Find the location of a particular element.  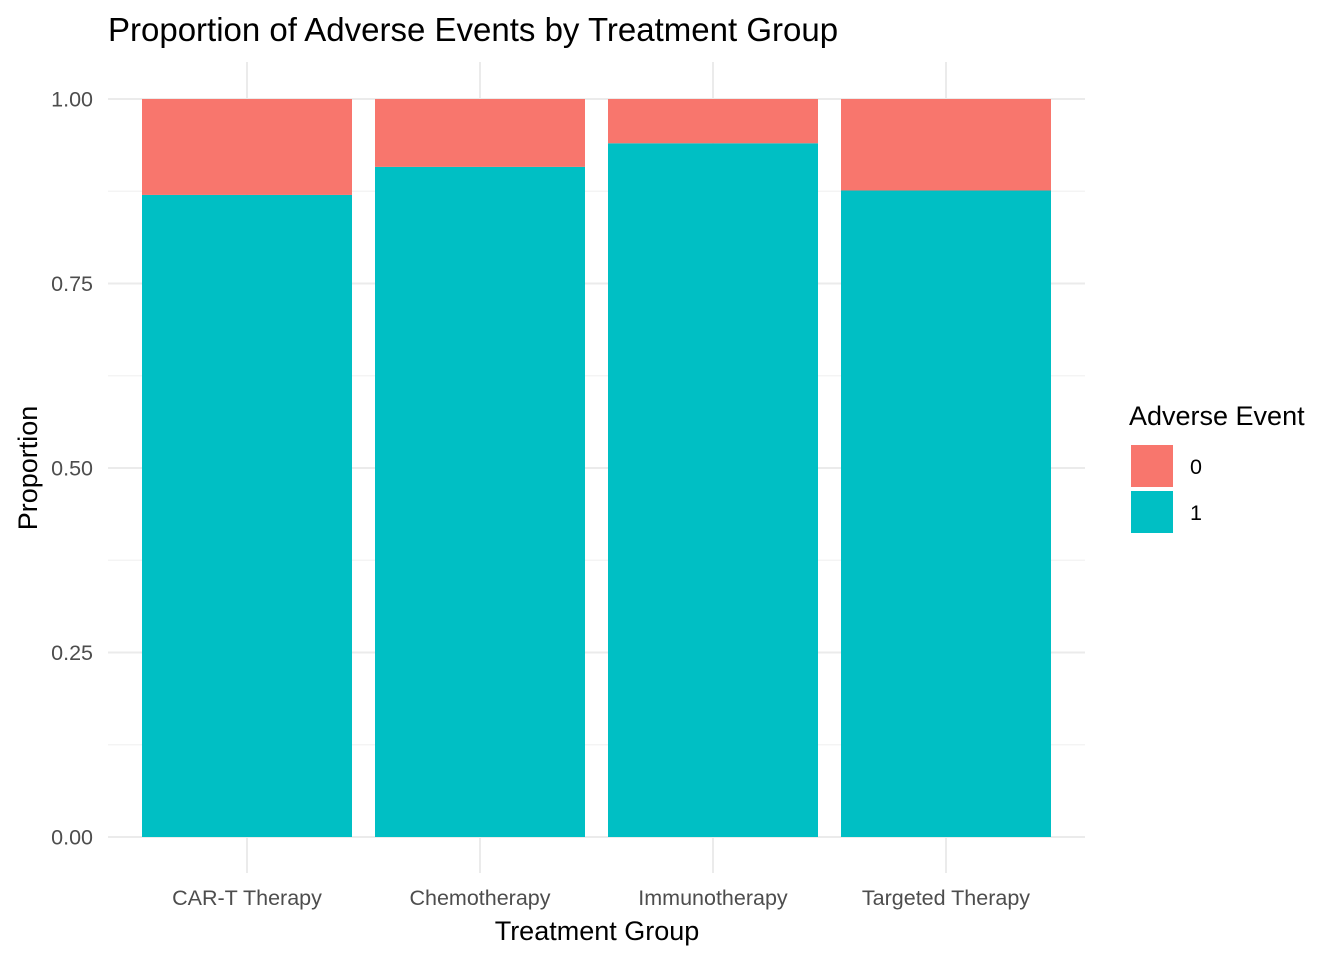

y-tick-label: 0.50 is located at coordinates (72, 469).